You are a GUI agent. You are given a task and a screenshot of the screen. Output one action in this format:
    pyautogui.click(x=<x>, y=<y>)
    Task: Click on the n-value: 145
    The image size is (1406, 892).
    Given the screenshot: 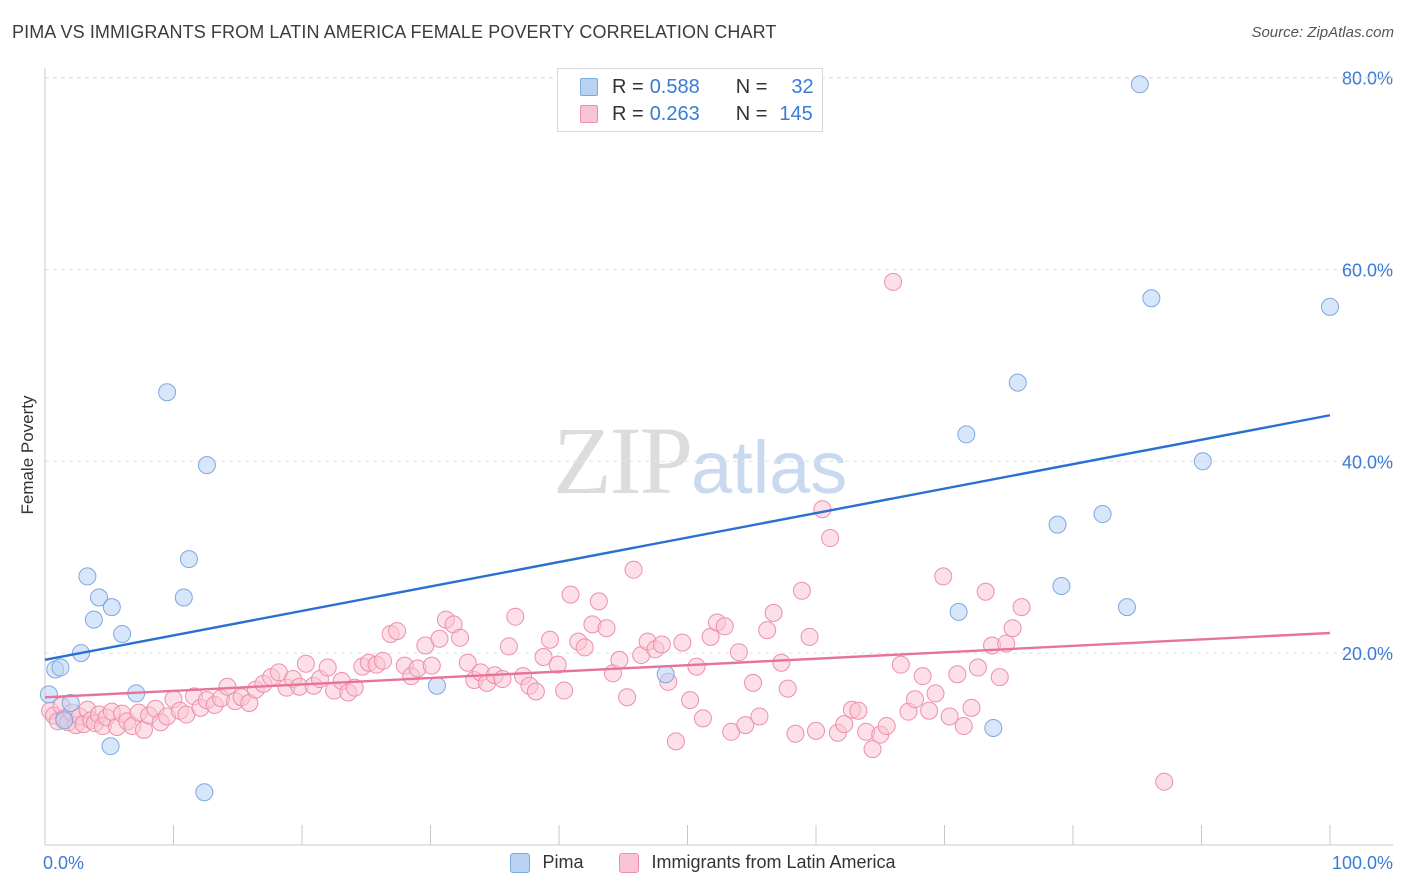 What is the action you would take?
    pyautogui.click(x=796, y=113)
    